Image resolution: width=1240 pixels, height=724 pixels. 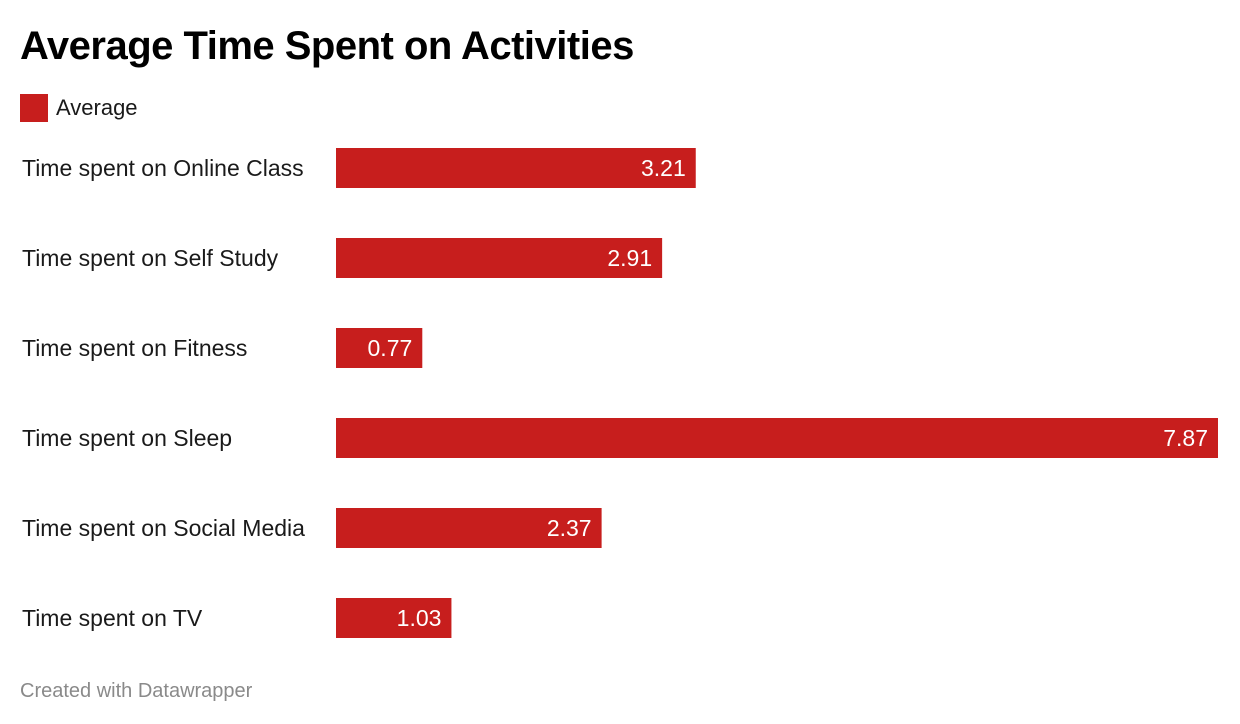 I want to click on legend-label: Average, so click(x=97, y=107).